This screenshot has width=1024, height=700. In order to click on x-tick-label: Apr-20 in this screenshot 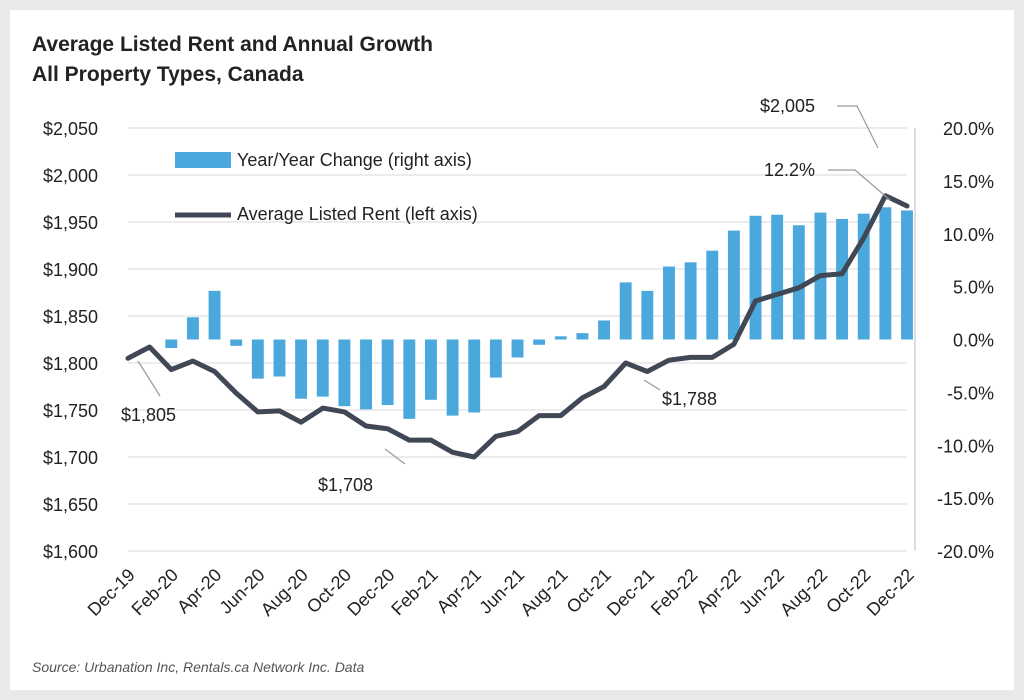, I will do `click(199, 591)`.